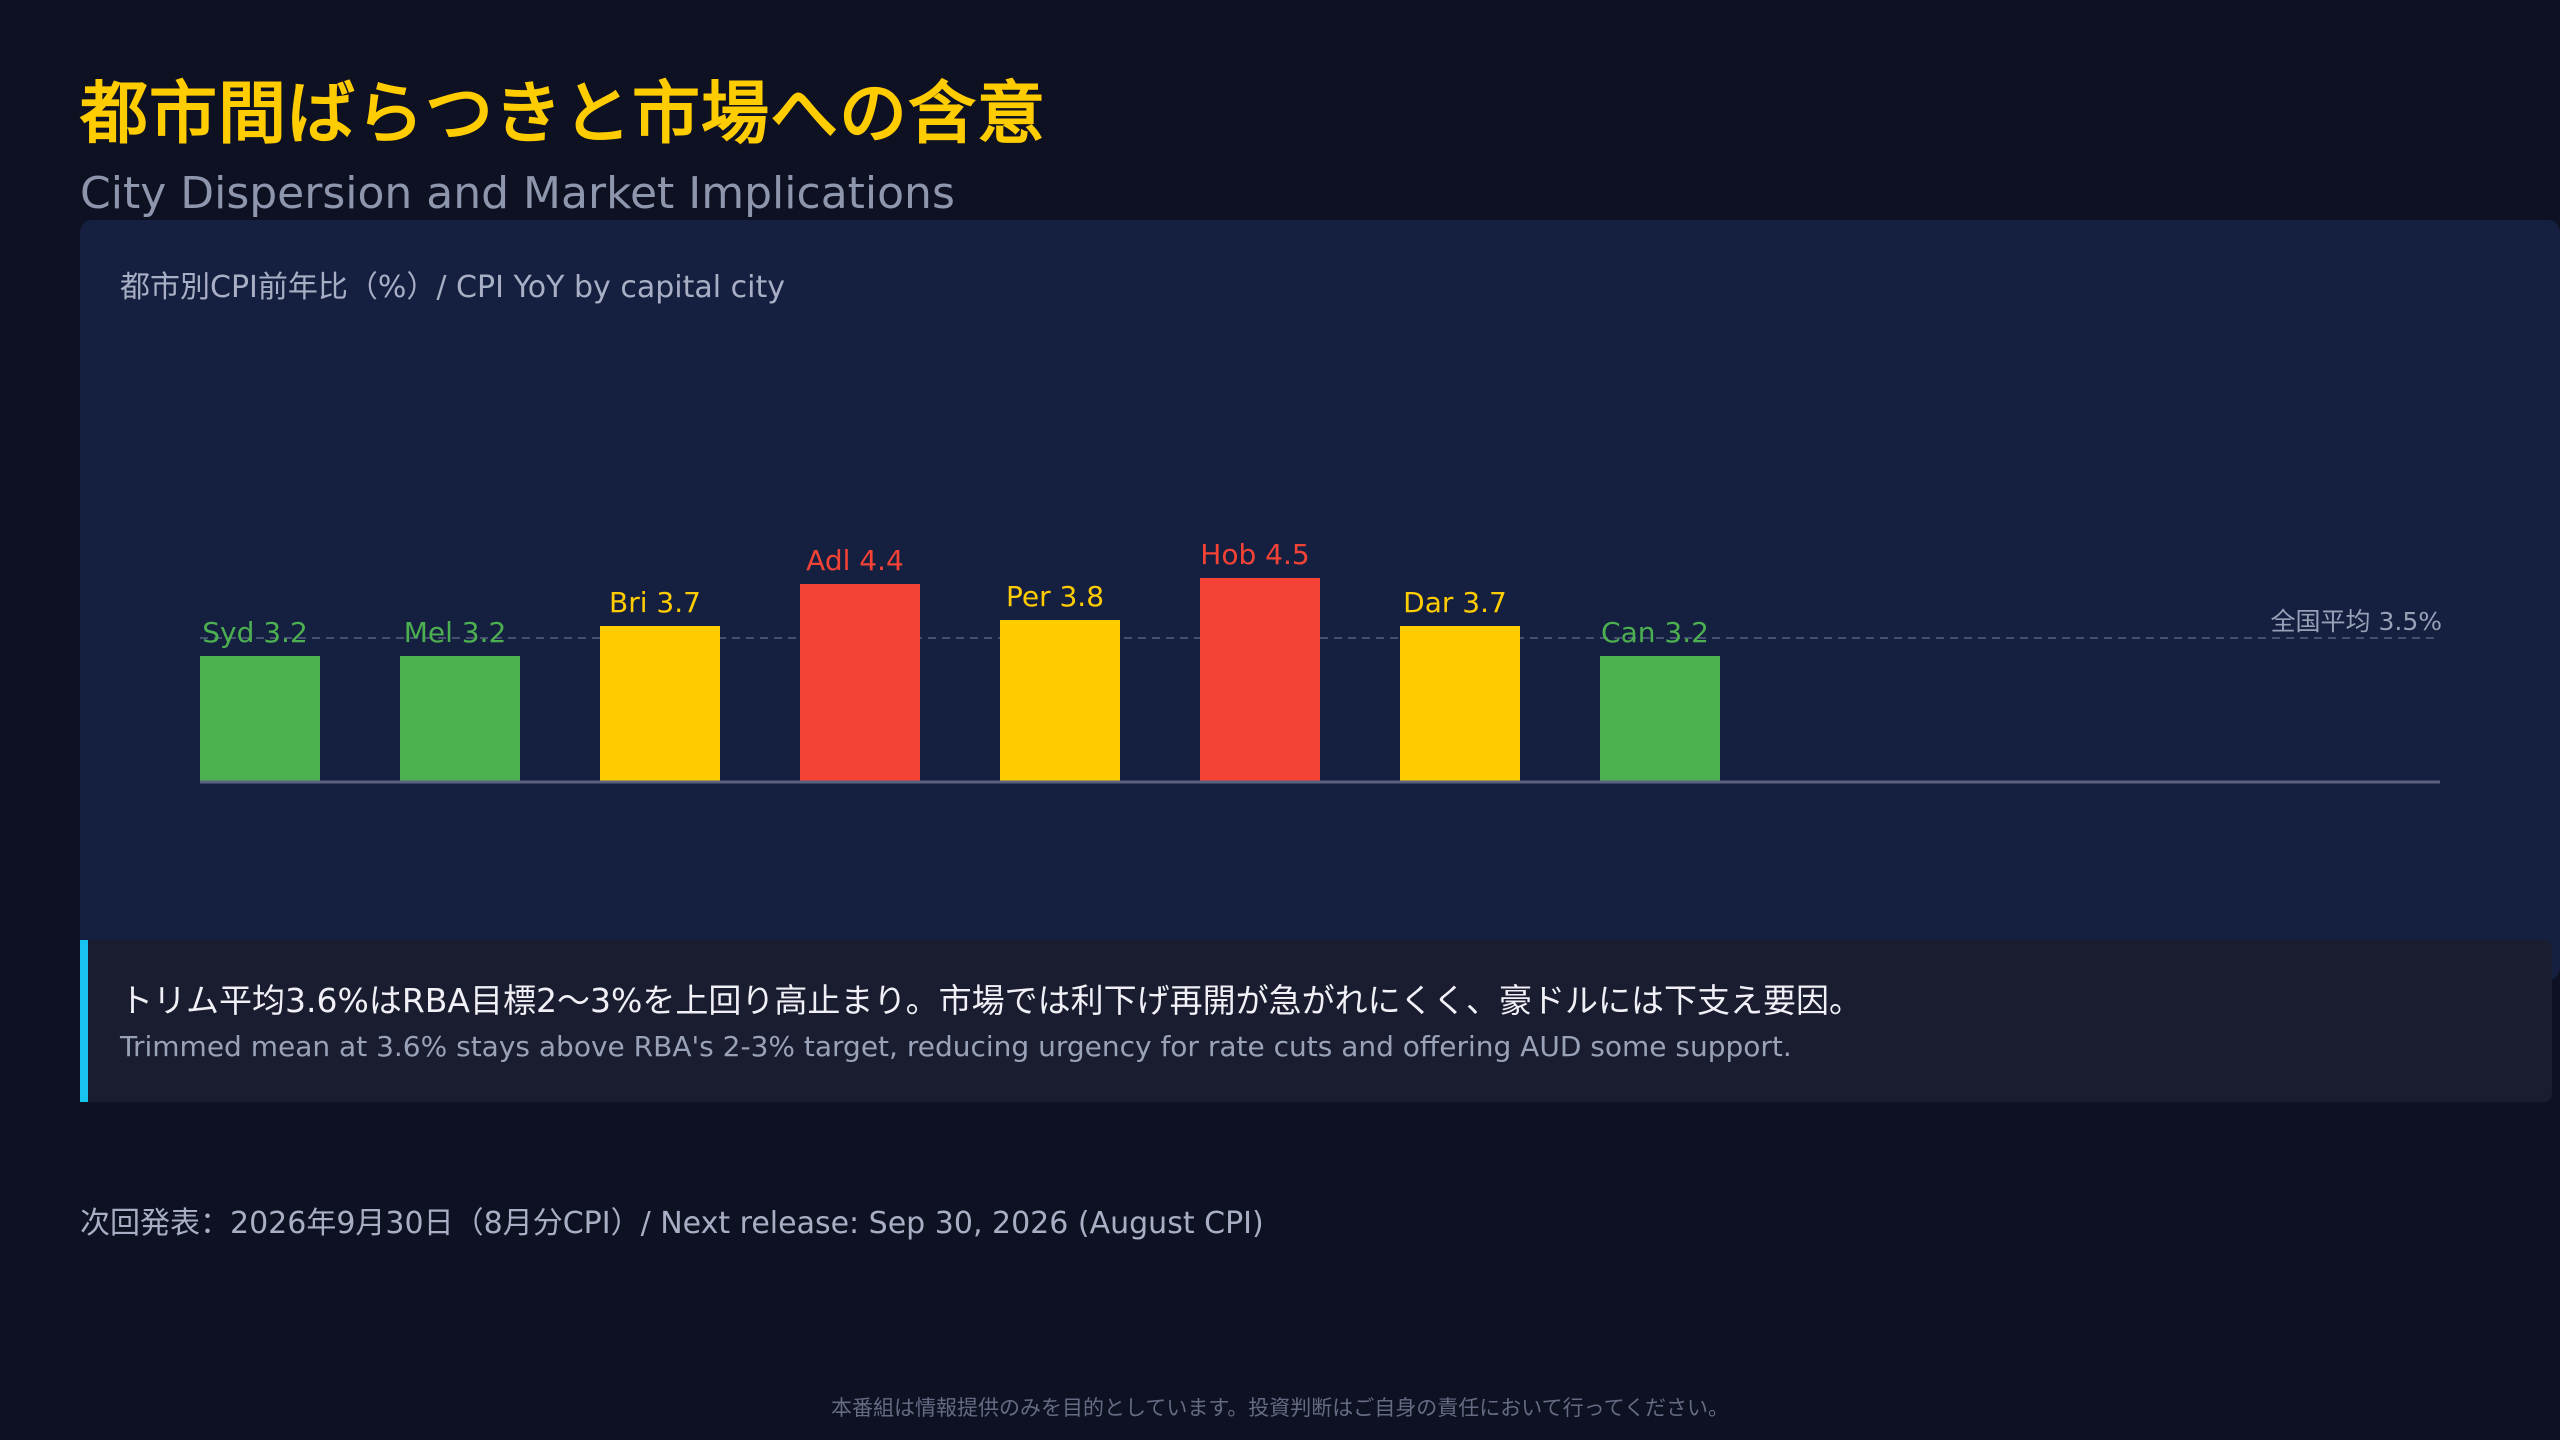 This screenshot has height=1440, width=2560. Describe the element at coordinates (860, 683) in the screenshot. I see `bar-adl` at that location.